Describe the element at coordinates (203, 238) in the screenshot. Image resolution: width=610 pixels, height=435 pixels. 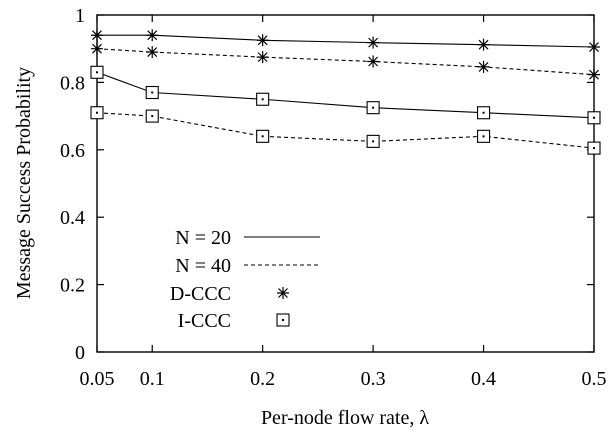
I see `legend-label: N = 20` at that location.